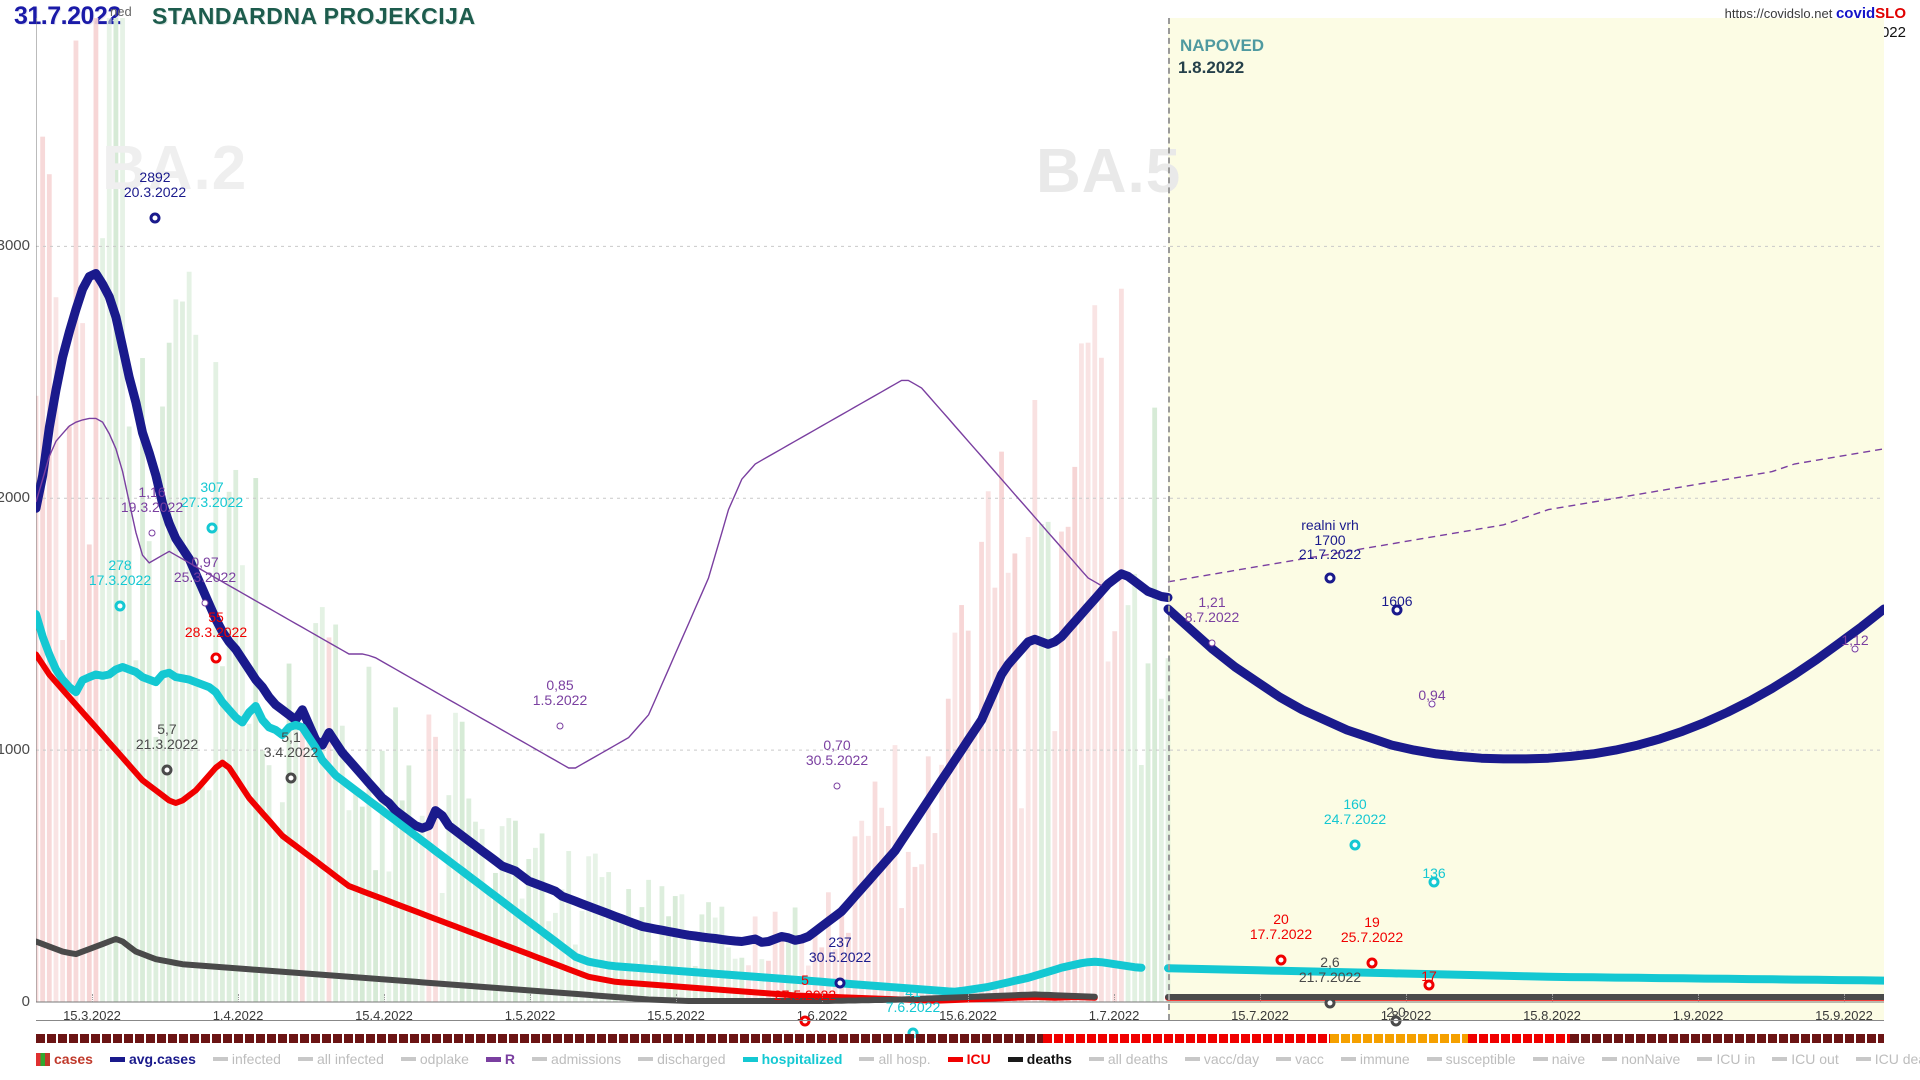  Describe the element at coordinates (1330, 554) in the screenshot. I see `annotation-date: 21.7.2022` at that location.